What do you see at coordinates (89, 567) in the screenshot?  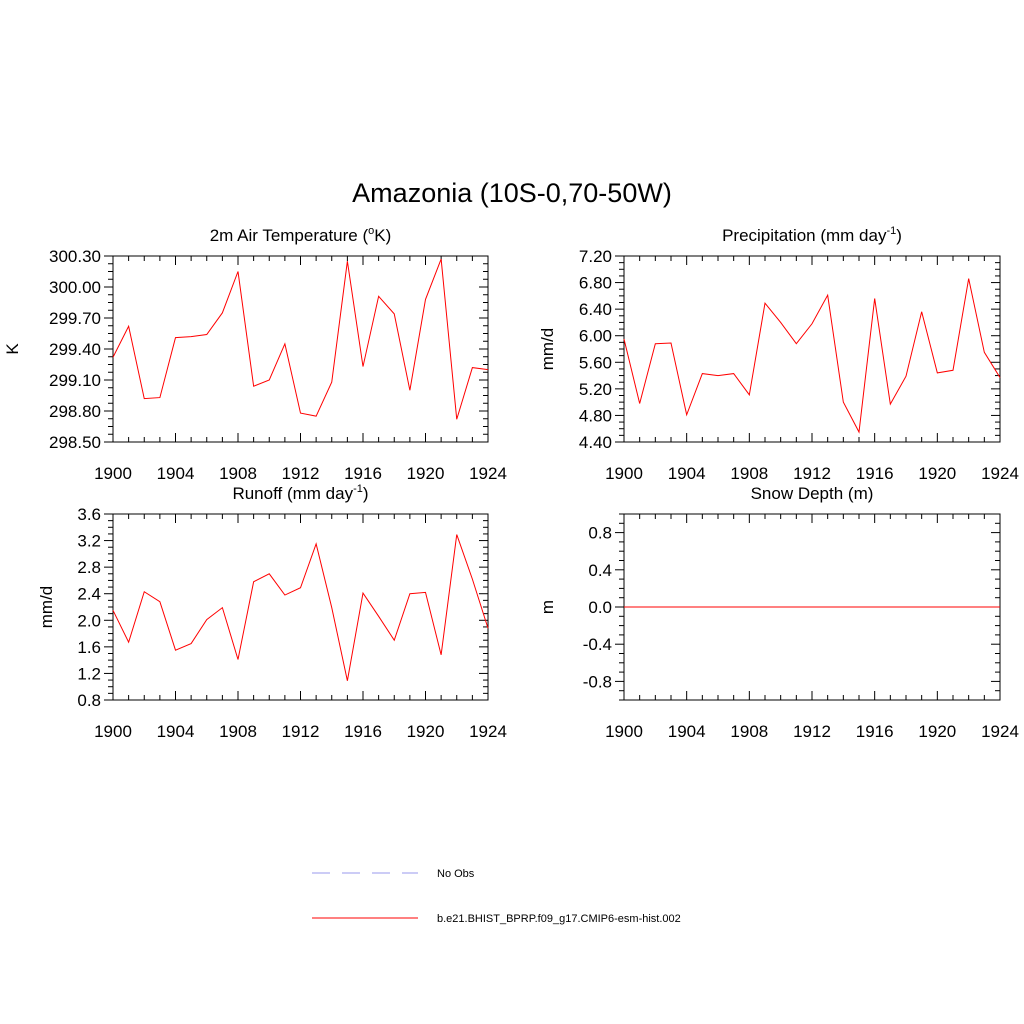 I see `y-tick-label: 2.8` at bounding box center [89, 567].